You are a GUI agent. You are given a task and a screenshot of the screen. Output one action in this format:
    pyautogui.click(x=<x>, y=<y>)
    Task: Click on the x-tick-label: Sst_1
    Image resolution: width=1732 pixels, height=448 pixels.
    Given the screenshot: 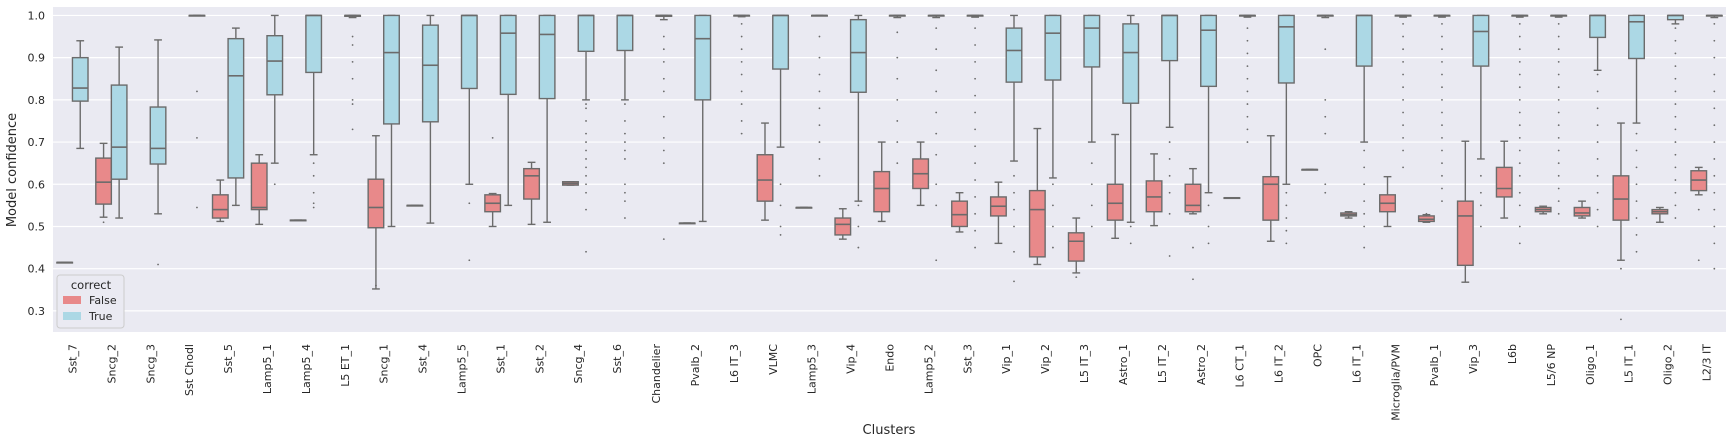 What is the action you would take?
    pyautogui.click(x=500, y=359)
    